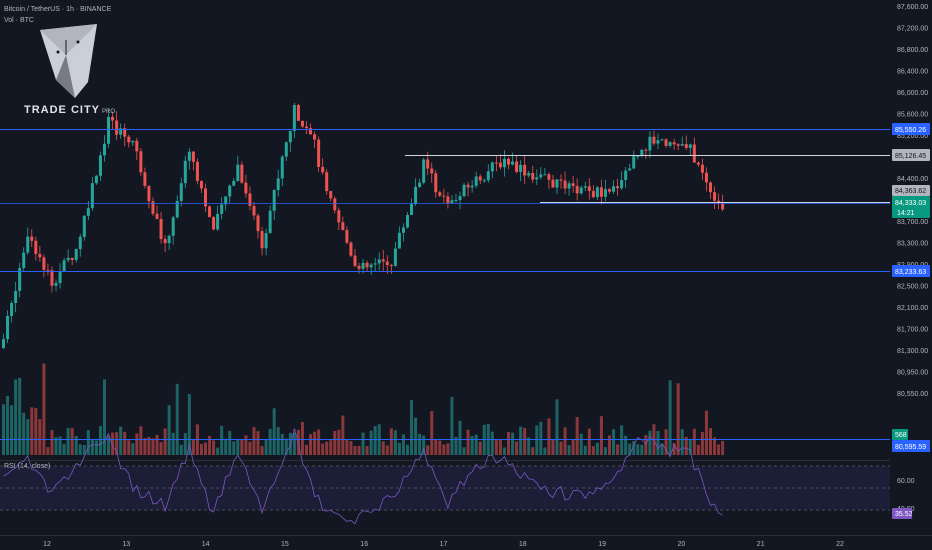 The width and height of the screenshot is (932, 550). Describe the element at coordinates (911, 155) in the screenshot. I see `mid-range-label: 85,126.45` at that location.